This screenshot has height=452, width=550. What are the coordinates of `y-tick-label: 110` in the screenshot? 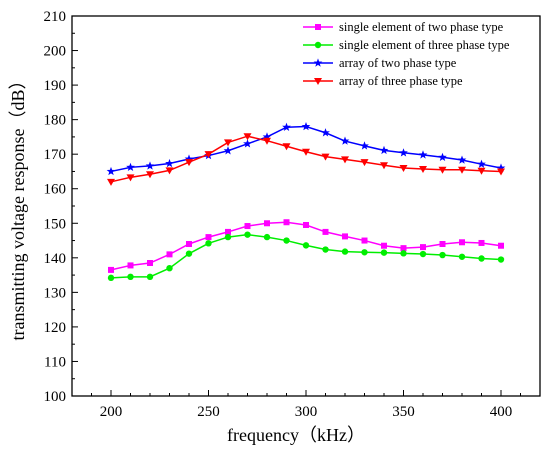 It's located at (55, 362).